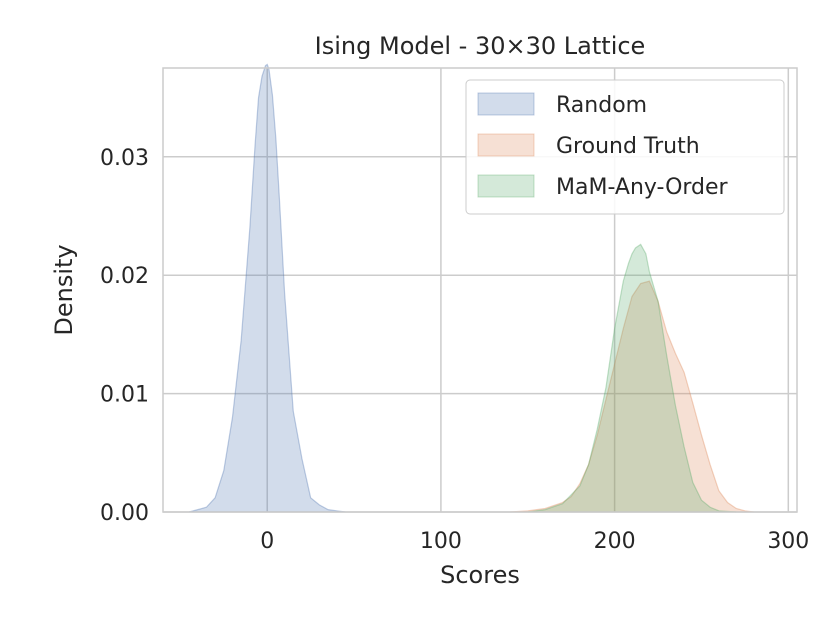 The height and width of the screenshot is (623, 830). Describe the element at coordinates (615, 541) in the screenshot. I see `x-tick-label: 200` at that location.